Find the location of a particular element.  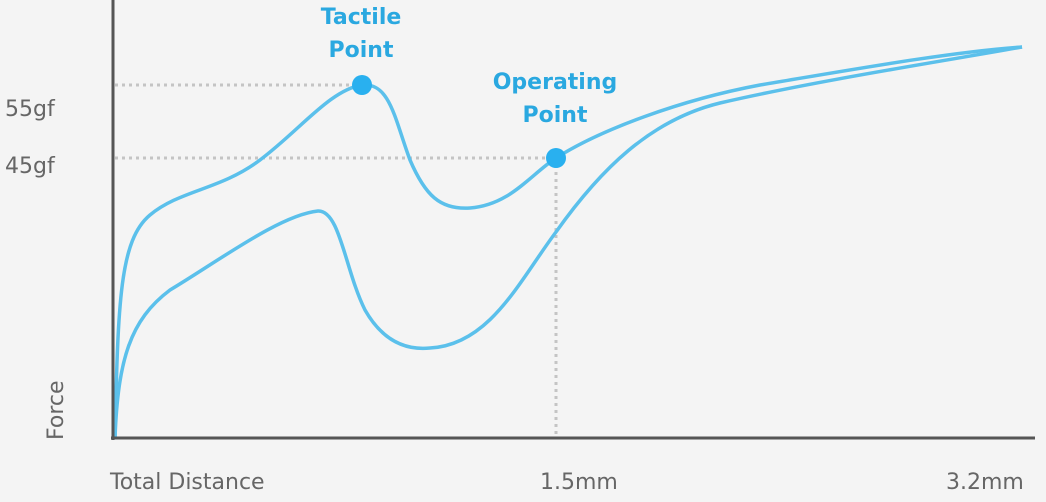

callout-label: Operating is located at coordinates (555, 82).